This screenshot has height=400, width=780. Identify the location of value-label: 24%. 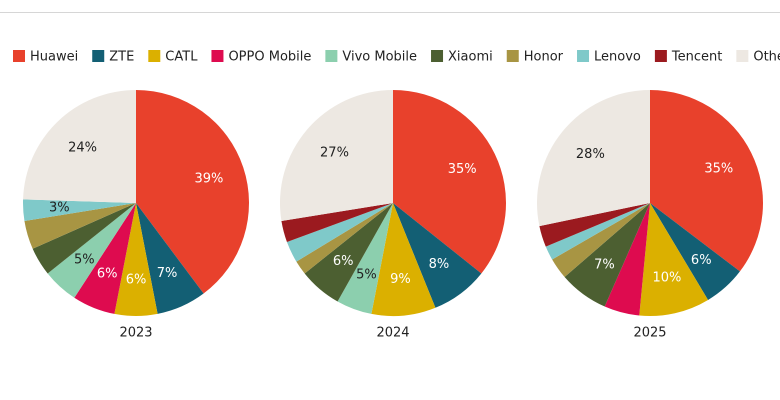
(82, 147).